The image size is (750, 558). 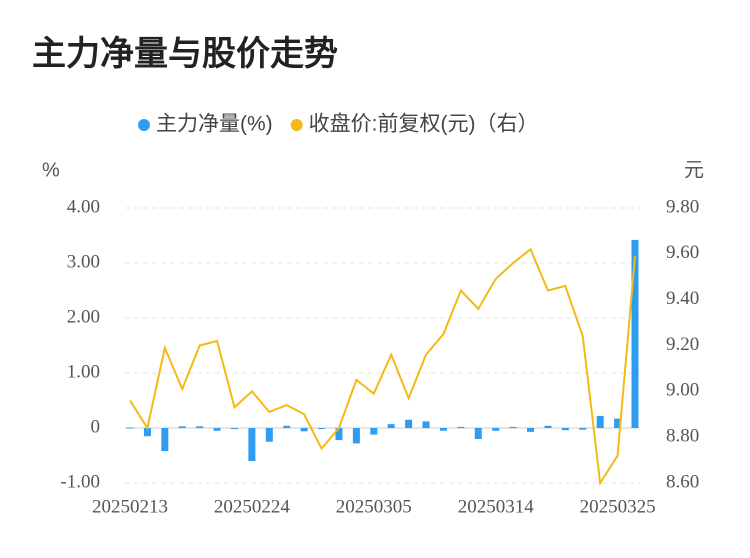 What do you see at coordinates (51, 170) in the screenshot?
I see `y-axis-label: %` at bounding box center [51, 170].